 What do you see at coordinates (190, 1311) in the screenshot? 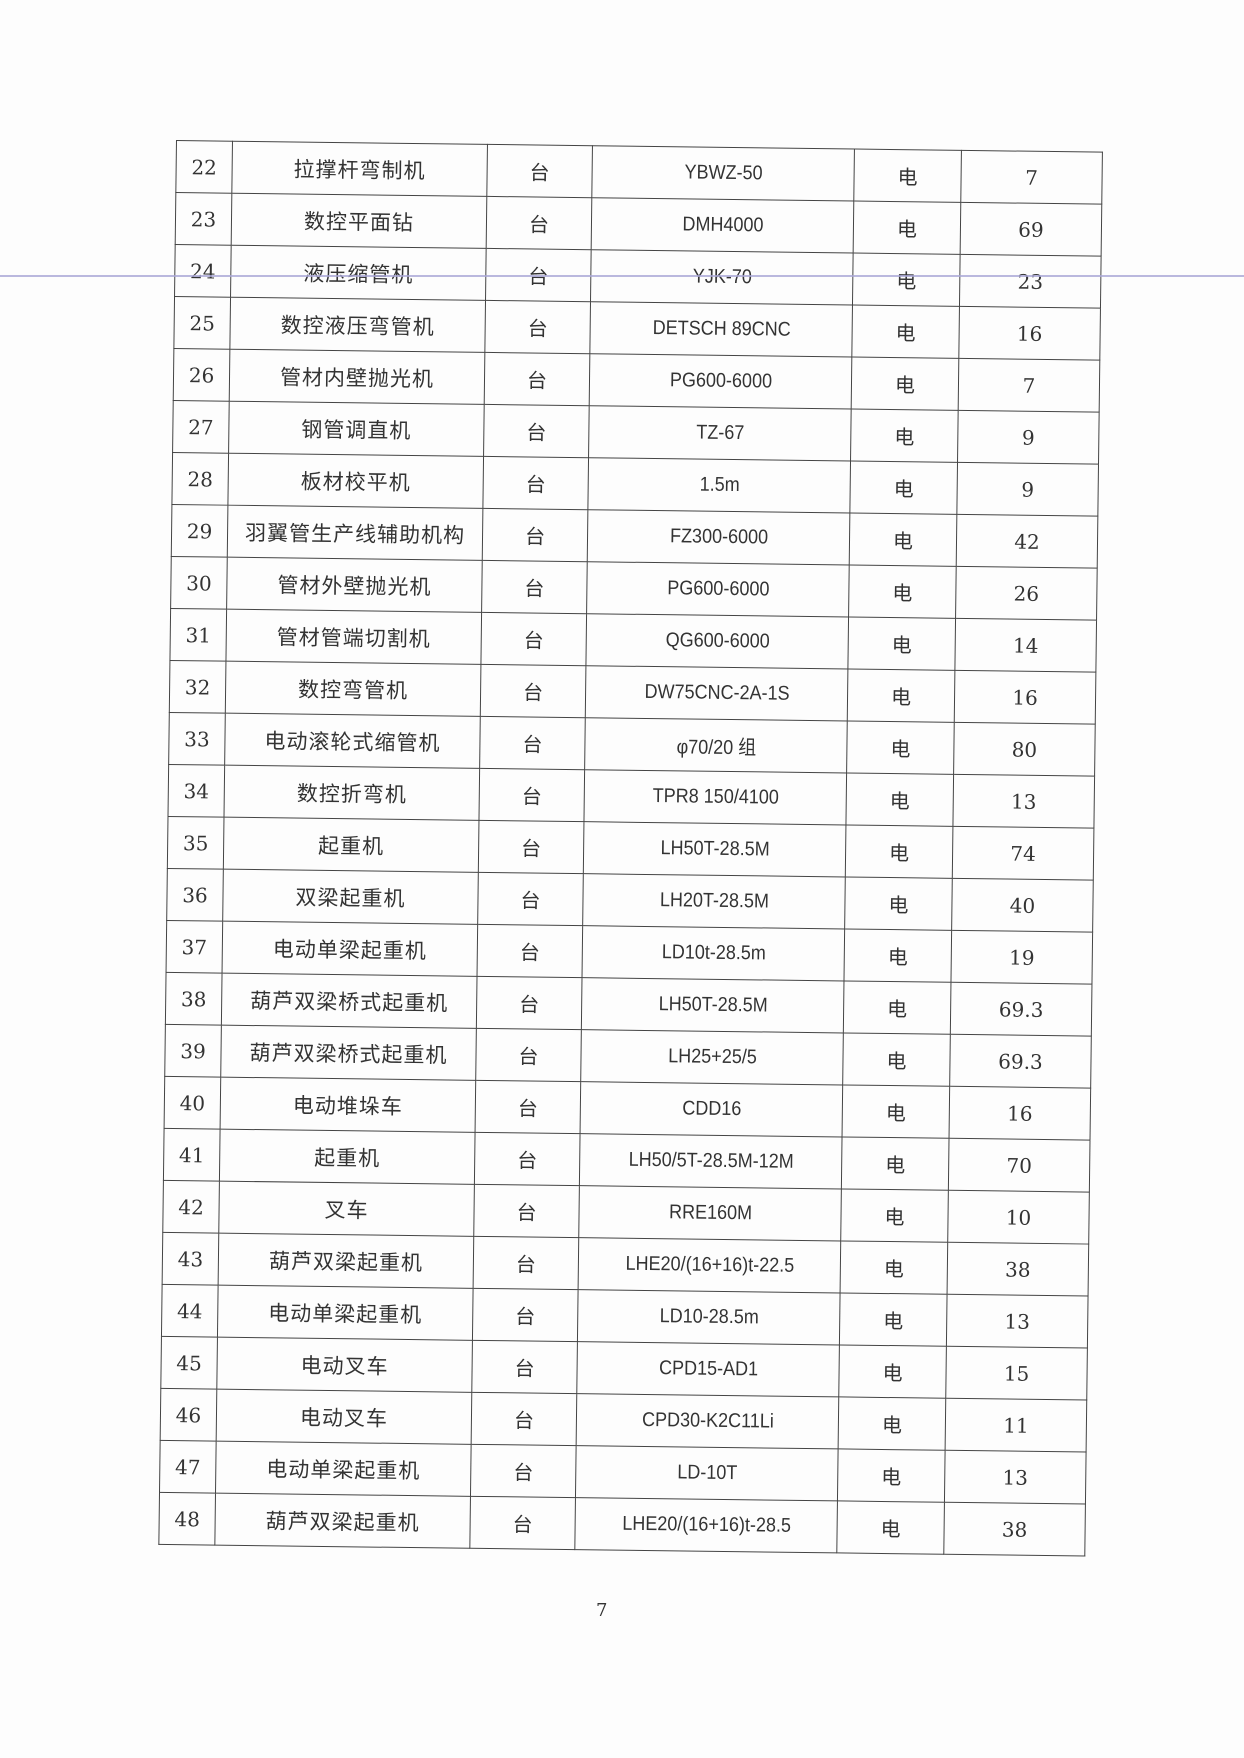
I see `row-number-cell: 44` at bounding box center [190, 1311].